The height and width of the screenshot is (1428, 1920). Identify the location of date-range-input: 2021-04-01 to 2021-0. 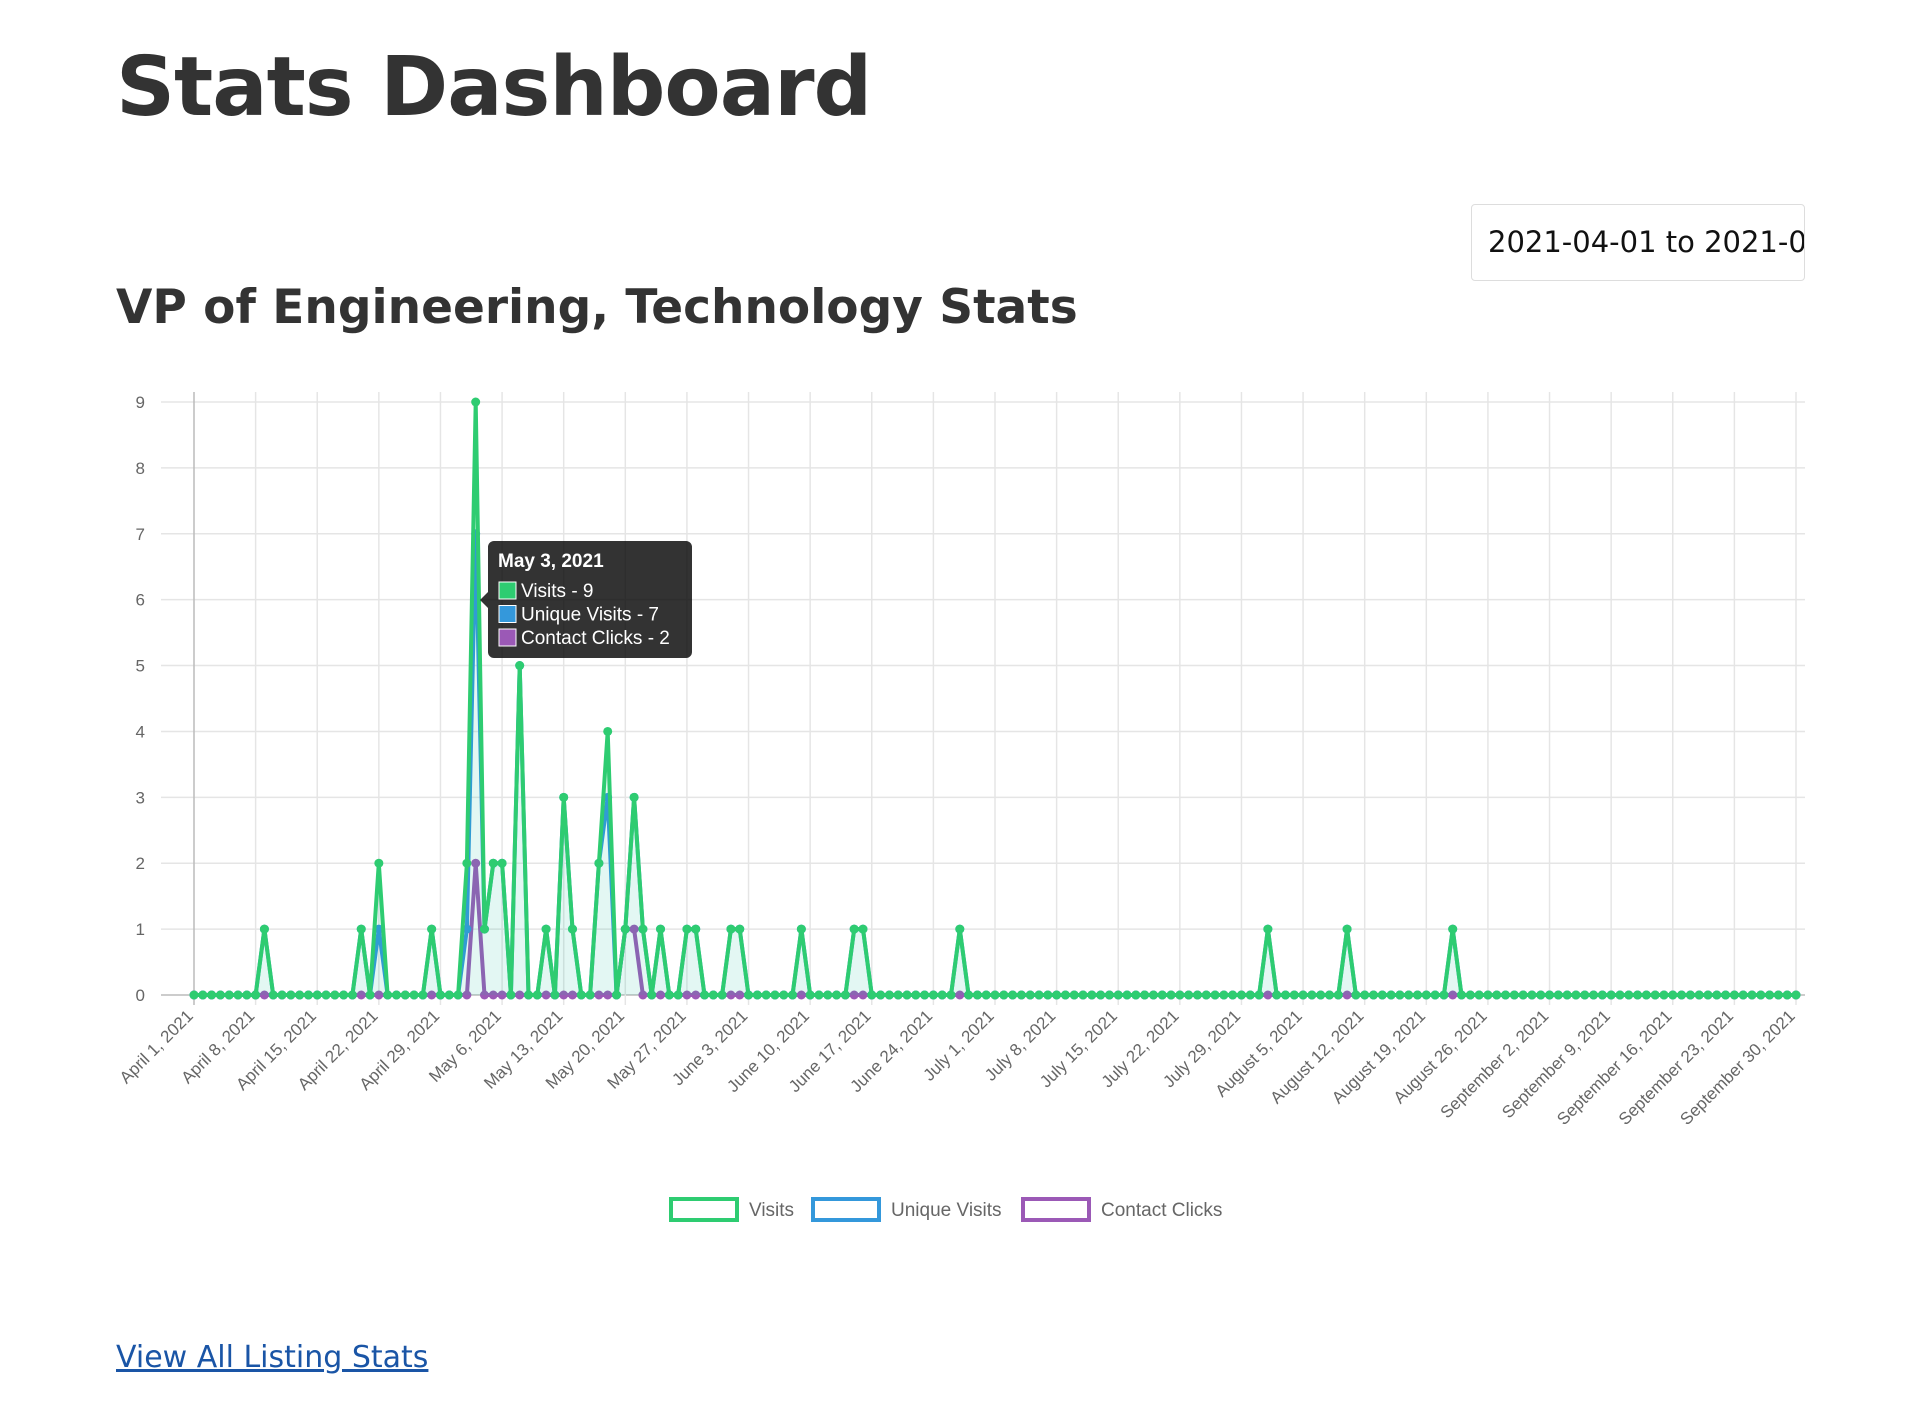
(1638, 242).